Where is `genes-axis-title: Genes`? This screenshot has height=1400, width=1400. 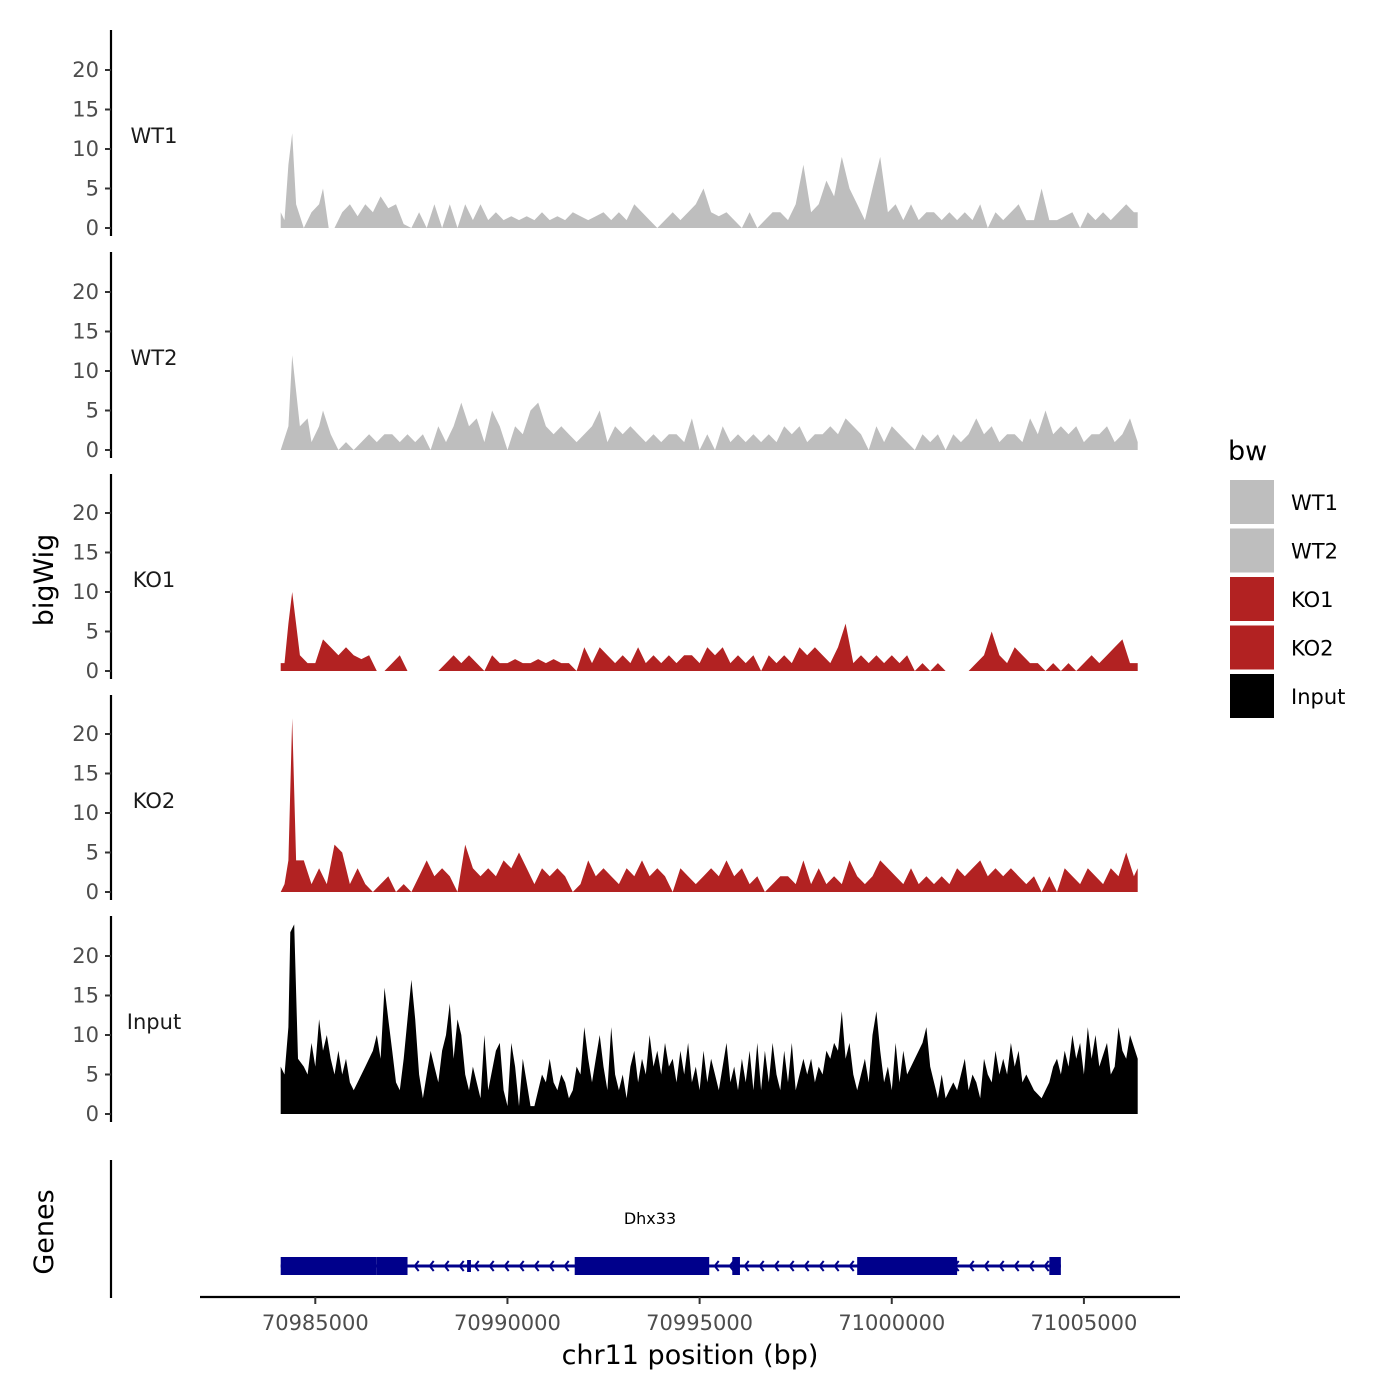
genes-axis-title: Genes is located at coordinates (44, 1231).